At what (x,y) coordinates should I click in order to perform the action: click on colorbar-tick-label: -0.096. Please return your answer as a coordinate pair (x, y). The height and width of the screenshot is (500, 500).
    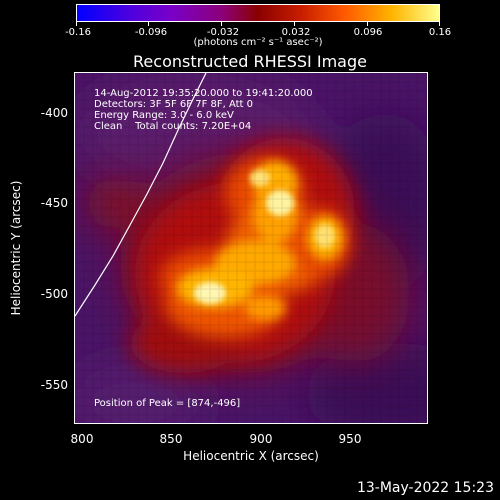
    Looking at the image, I should click on (151, 32).